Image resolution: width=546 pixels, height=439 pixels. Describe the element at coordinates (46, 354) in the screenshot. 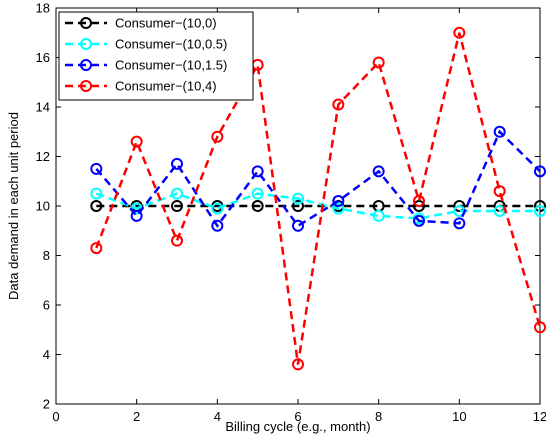

I see `y-tick-label: 4` at that location.